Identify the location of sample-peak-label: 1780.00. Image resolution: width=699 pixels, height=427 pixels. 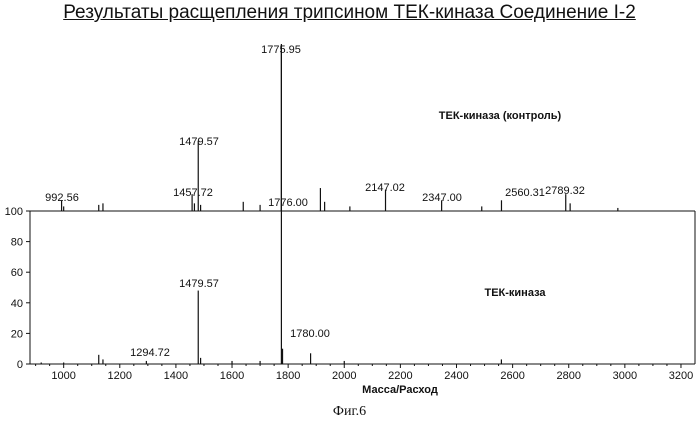
(310, 334).